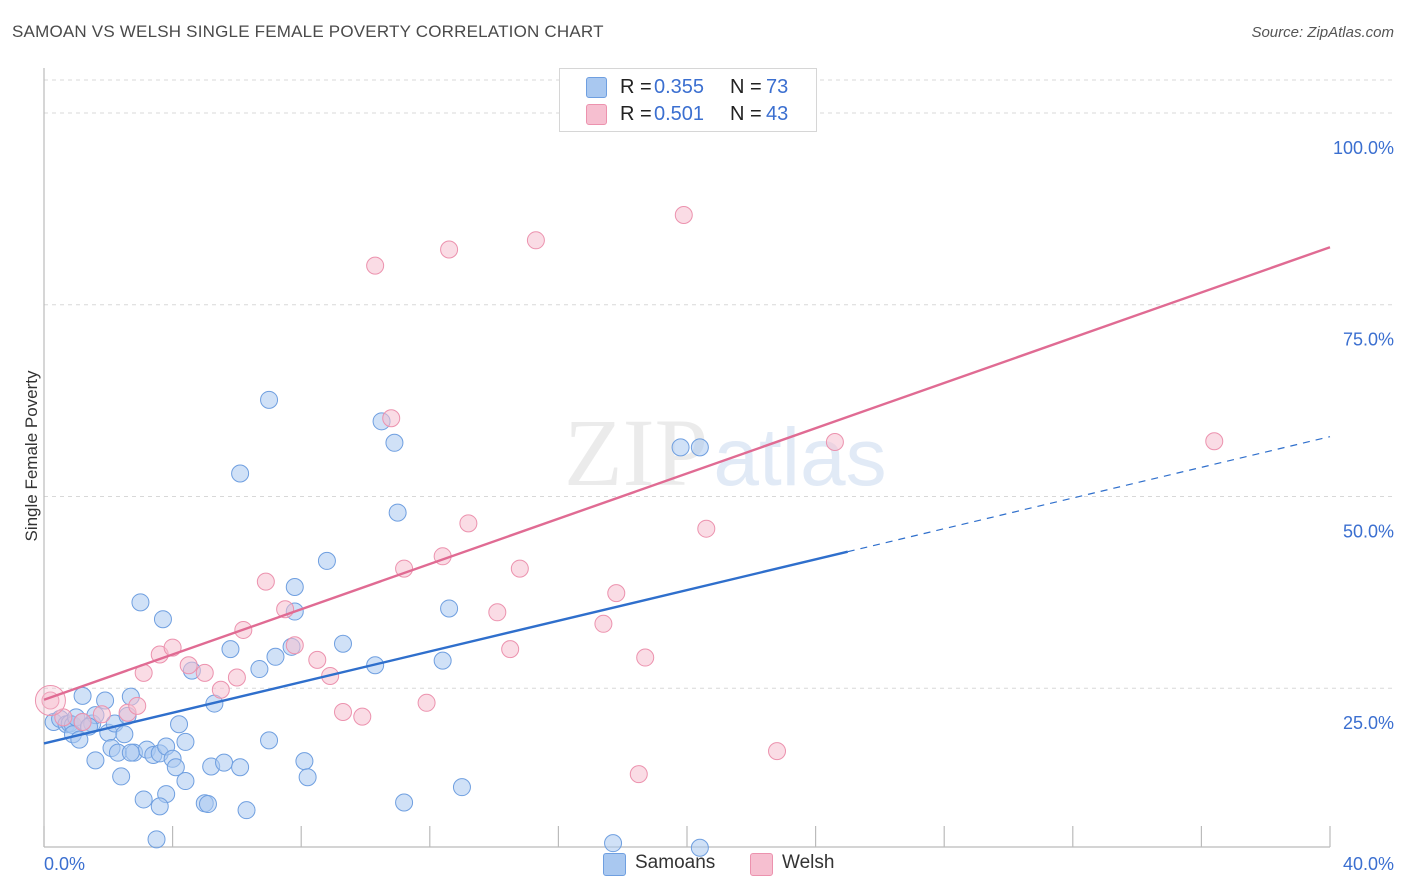 This screenshot has height=892, width=1406. What do you see at coordinates (31, 456) in the screenshot?
I see `y-axis-label: Single Female Poverty` at bounding box center [31, 456].